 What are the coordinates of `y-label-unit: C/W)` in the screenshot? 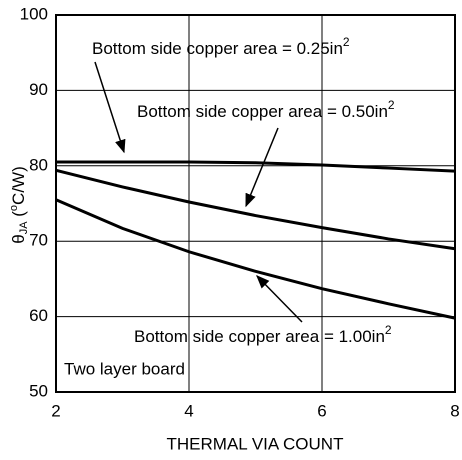 It's located at (18, 185).